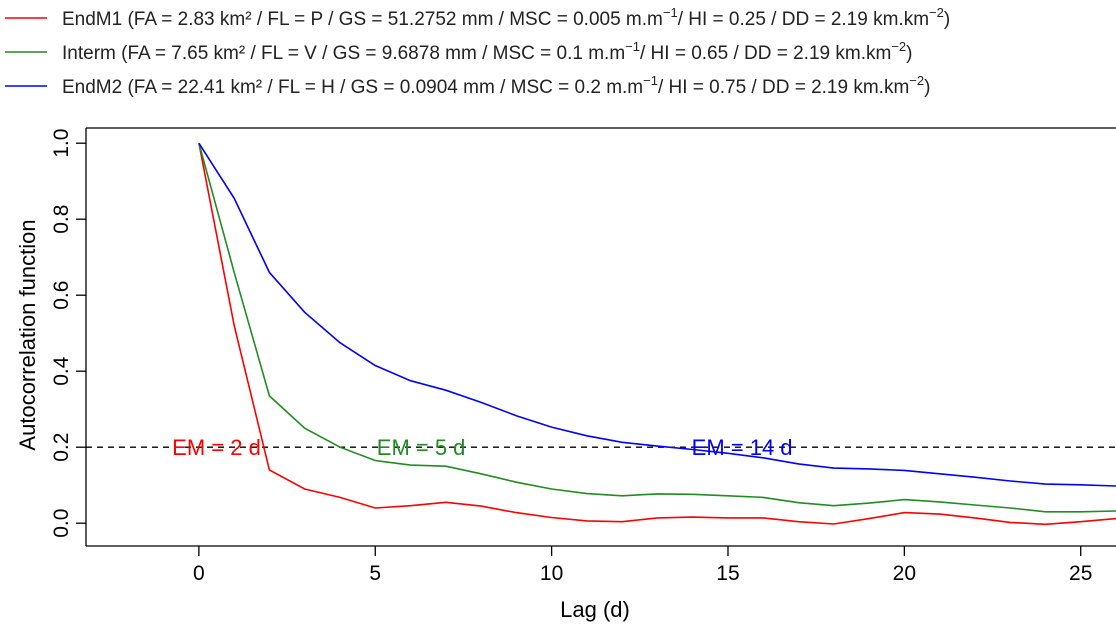  Describe the element at coordinates (61, 371) in the screenshot. I see `y-tick-label: 0.4` at that location.